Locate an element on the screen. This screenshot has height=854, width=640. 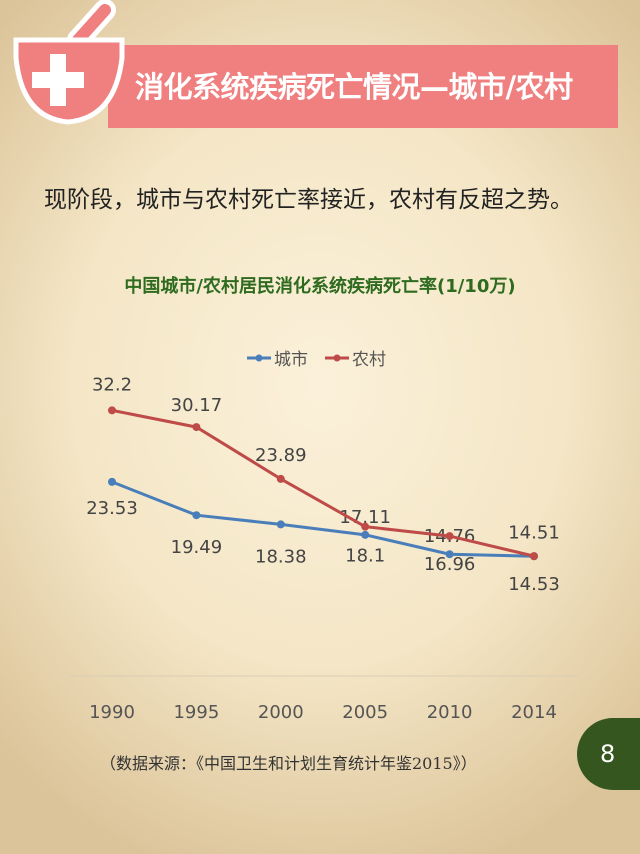
legend-label: 农村 is located at coordinates (369, 360).